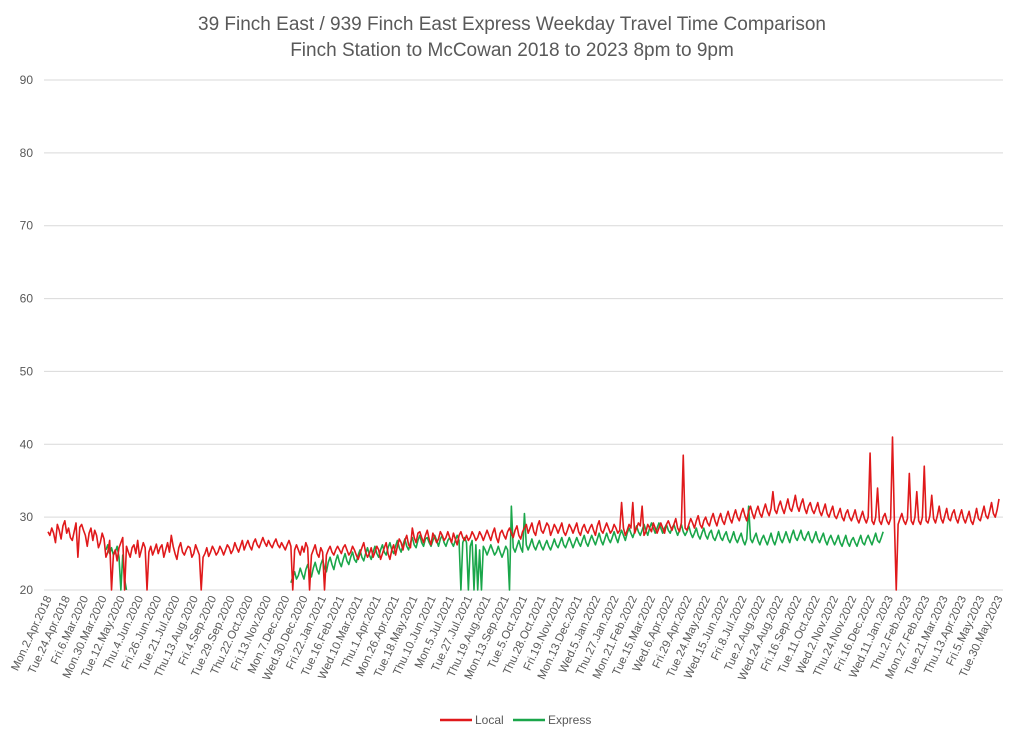 The width and height of the screenshot is (1024, 741). I want to click on y-tick-label: 60, so click(27, 299).